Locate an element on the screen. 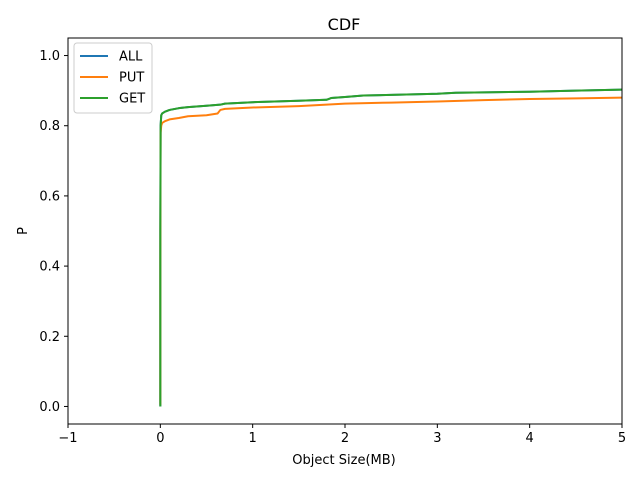 The width and height of the screenshot is (640, 480). x-axis-label: Object Size(MB) is located at coordinates (343, 460).